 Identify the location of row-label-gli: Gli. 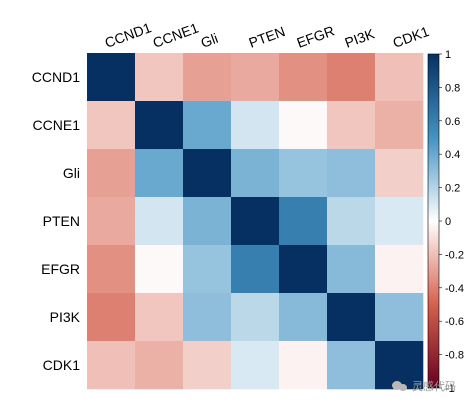
(71, 173).